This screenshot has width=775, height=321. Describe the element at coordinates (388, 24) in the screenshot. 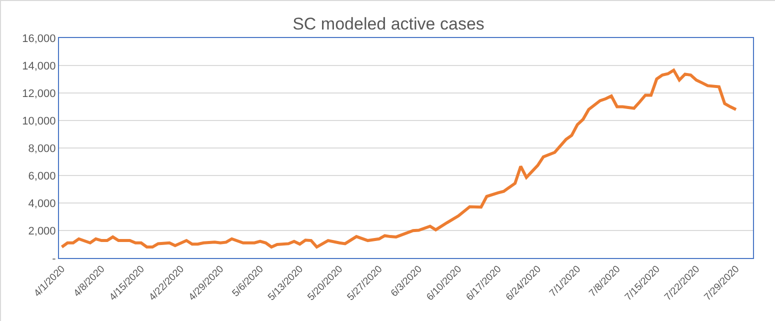

I see `chart-title: SC modeled active cases` at that location.